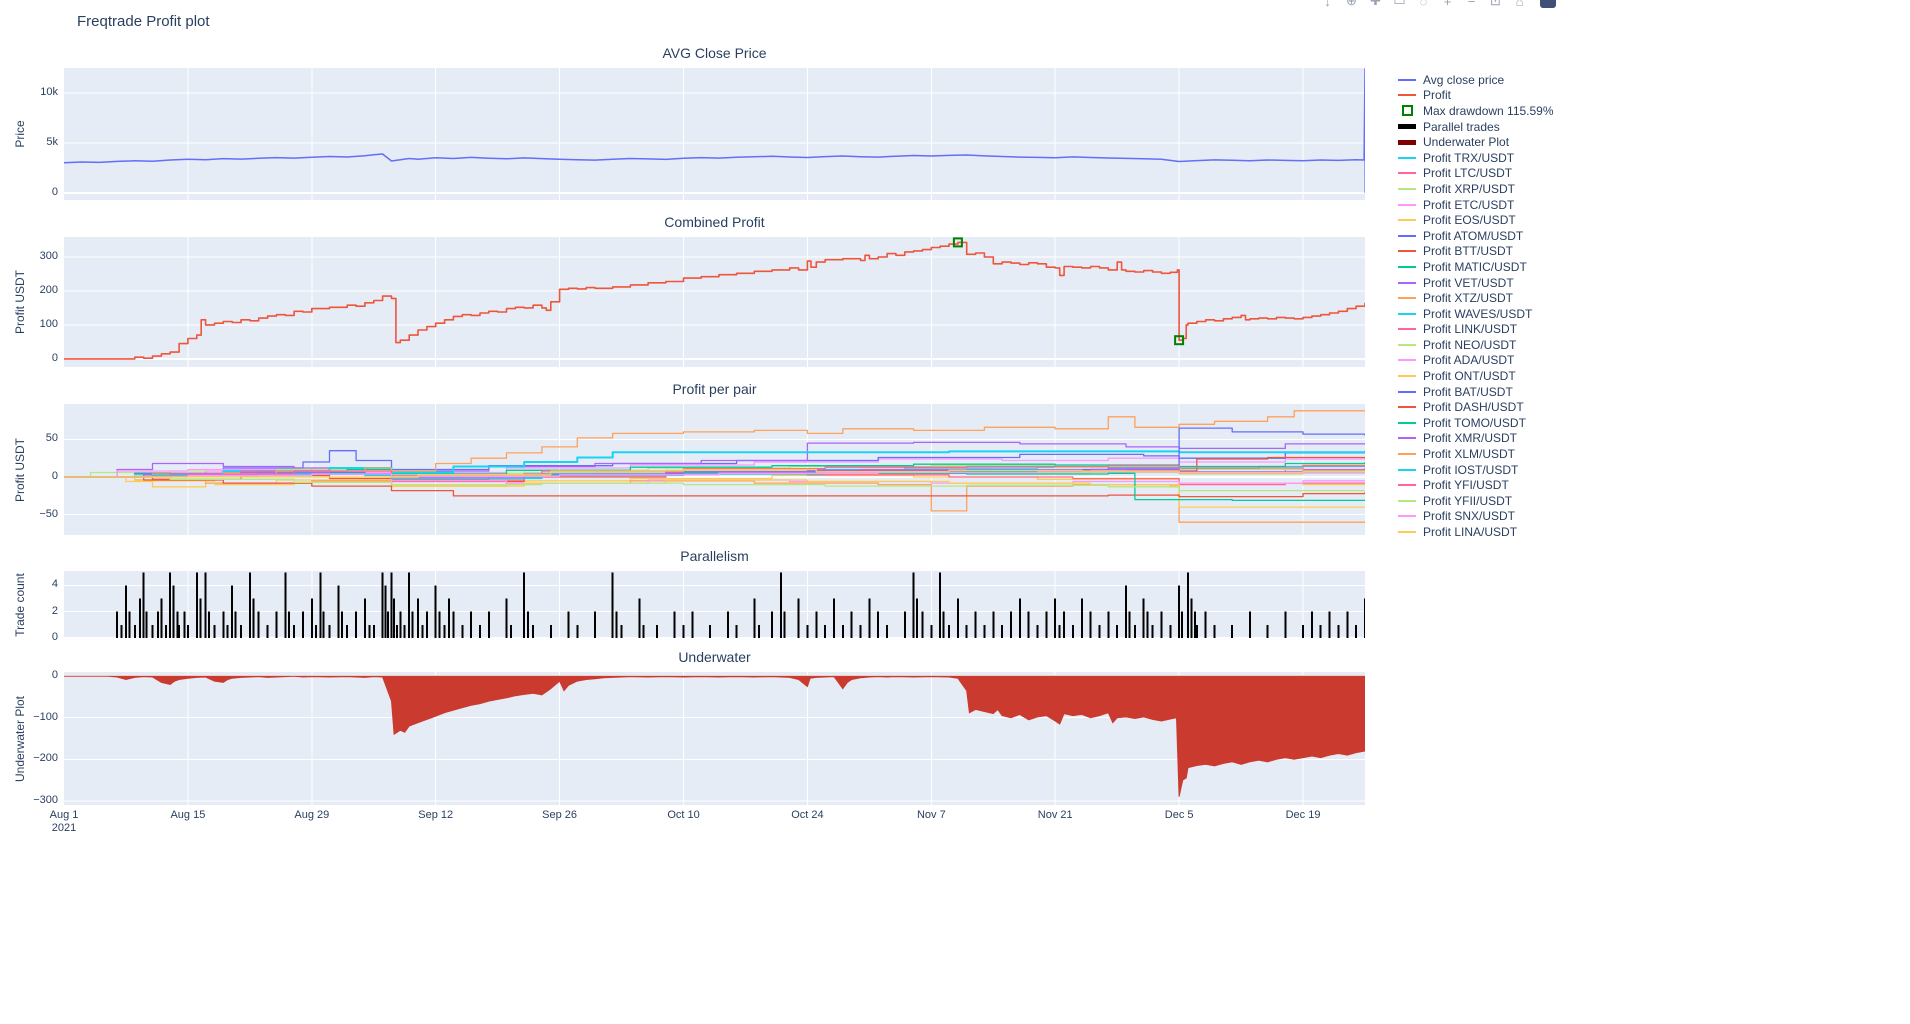  I want to click on legend-label: Profit IOST/USDT, so click(1471, 469).